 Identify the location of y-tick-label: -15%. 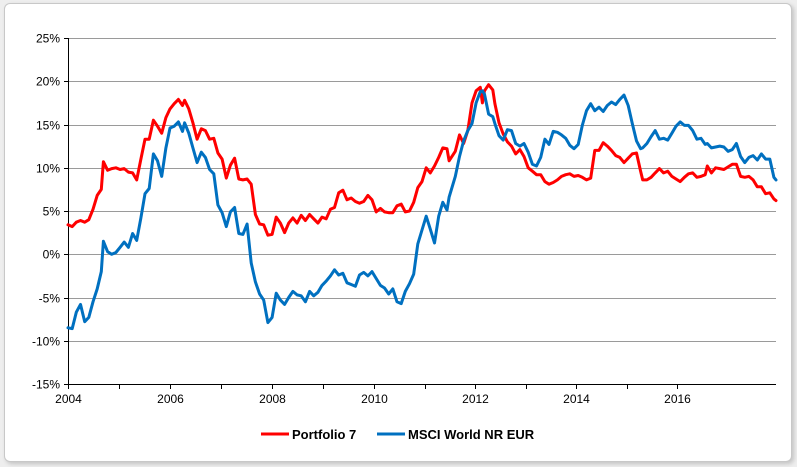
(46, 385).